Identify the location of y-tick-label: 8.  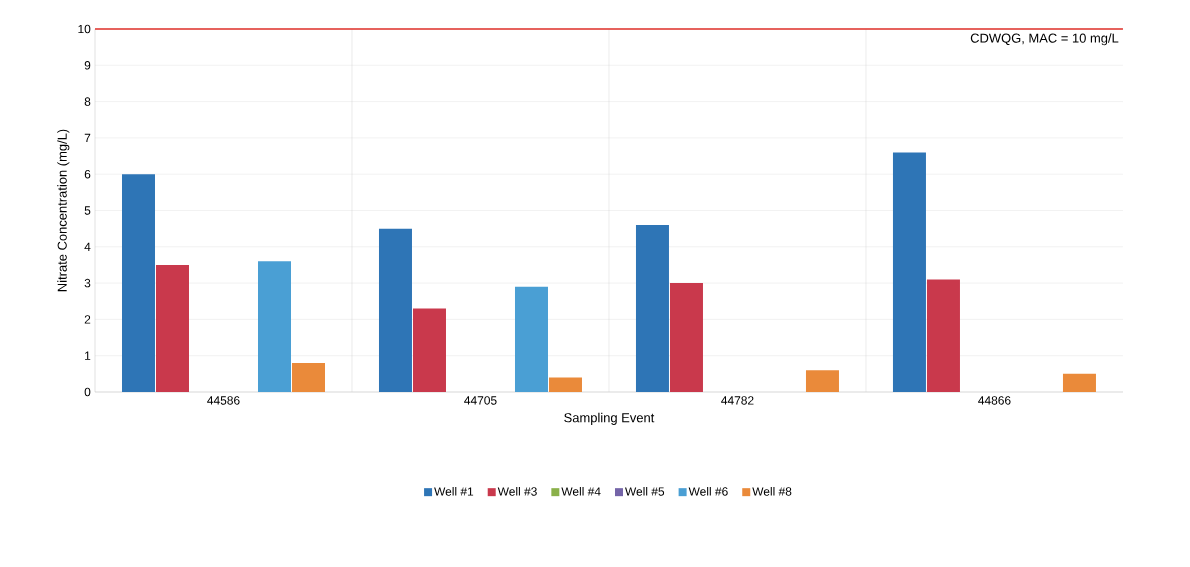
(87, 101).